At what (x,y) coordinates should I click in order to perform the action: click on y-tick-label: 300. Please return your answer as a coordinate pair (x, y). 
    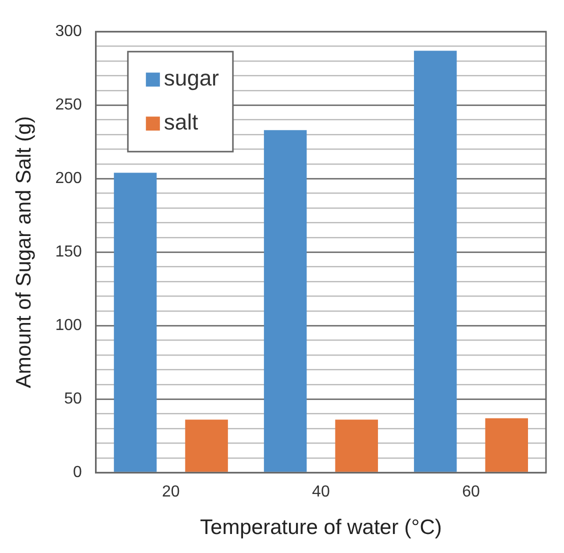
    Looking at the image, I should click on (68, 31).